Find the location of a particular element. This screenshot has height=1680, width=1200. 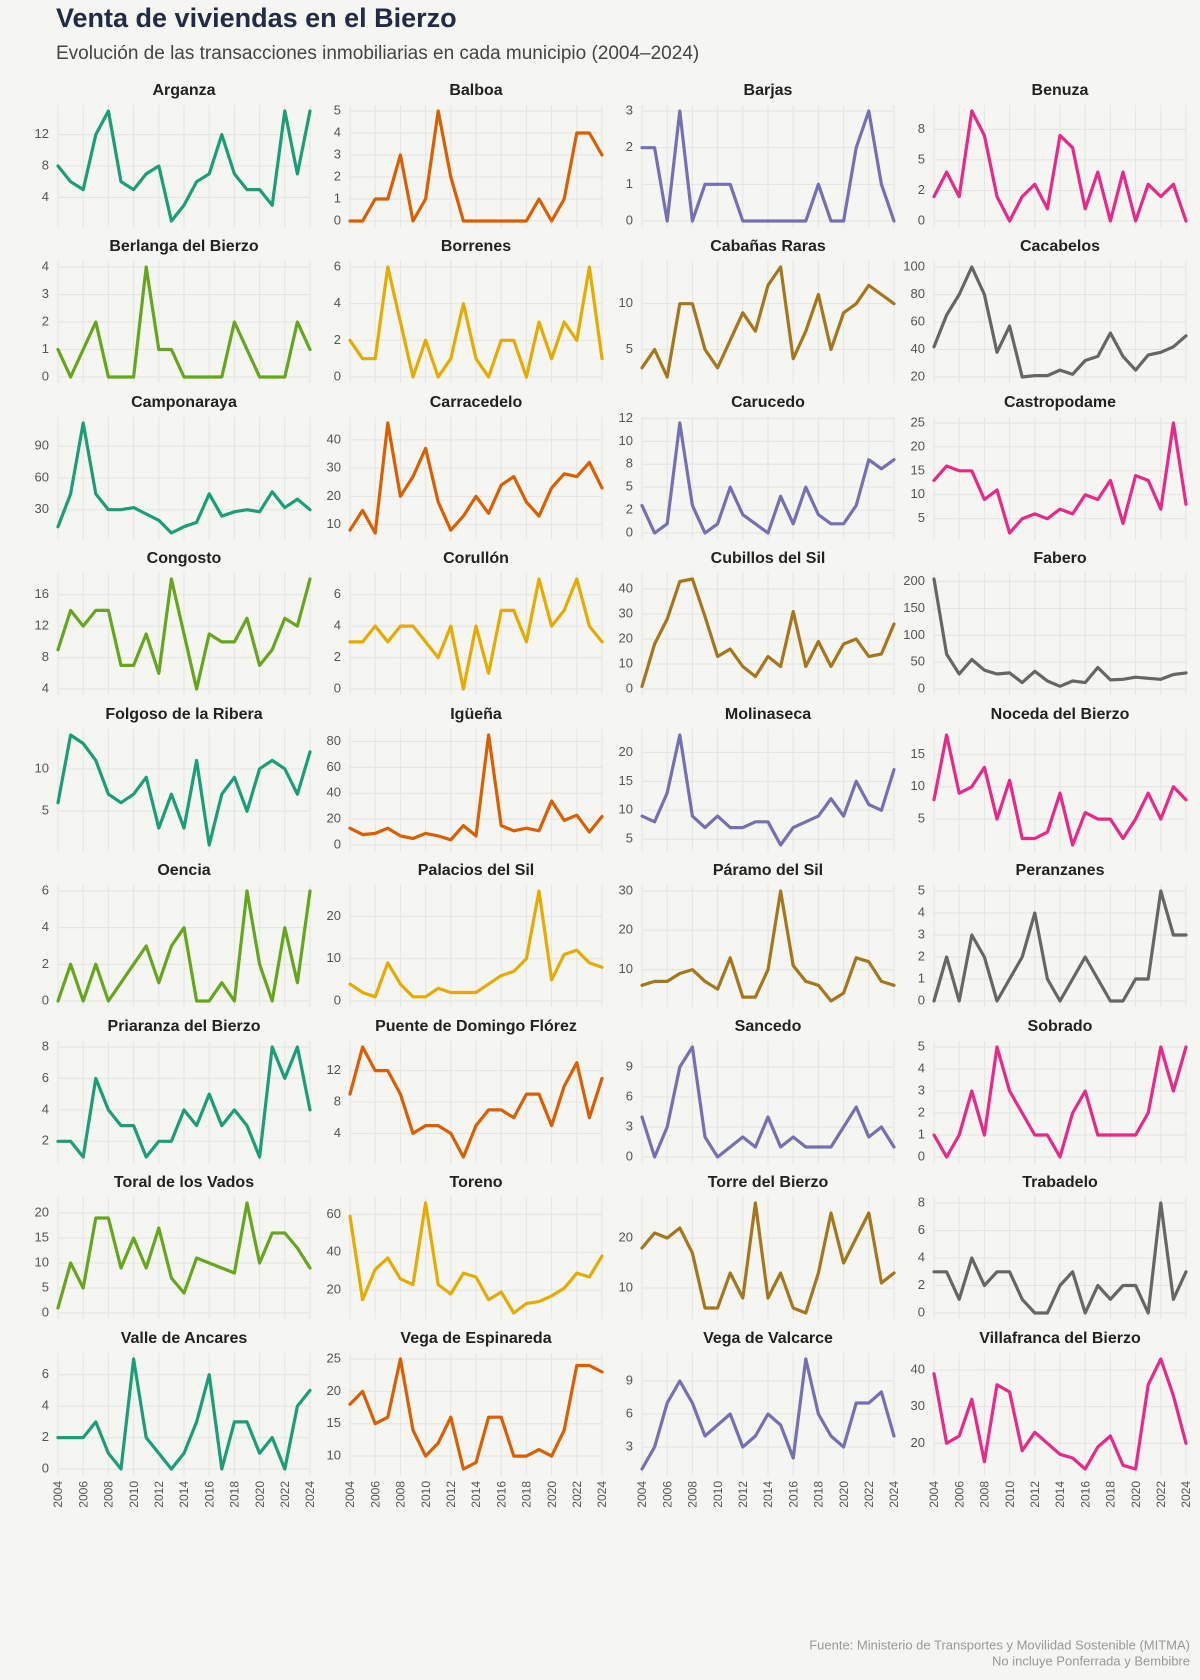

panel-title: Sancedo is located at coordinates (768, 1026).